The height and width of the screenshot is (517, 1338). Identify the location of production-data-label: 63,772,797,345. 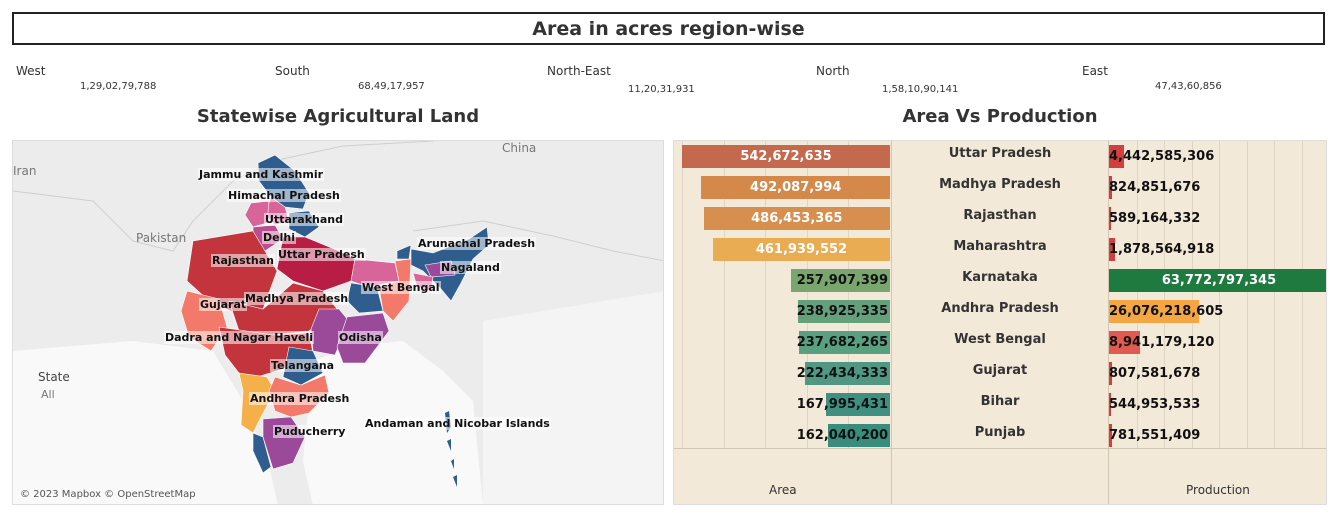
(1219, 280).